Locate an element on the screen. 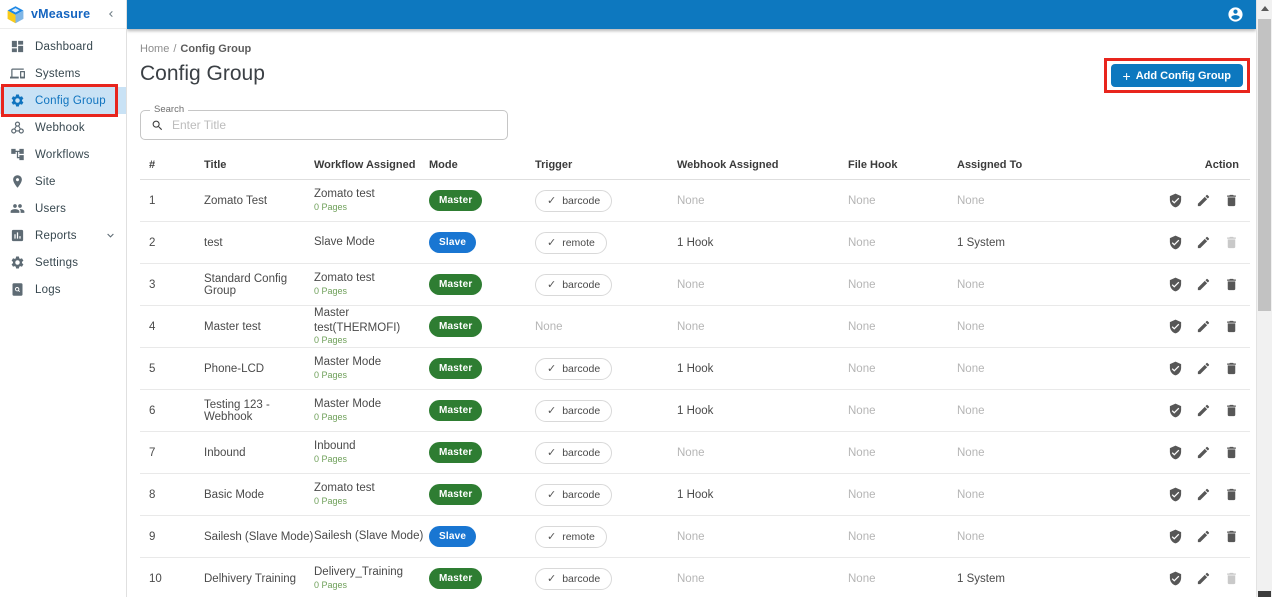  sidebar-item-webhook: Webhook is located at coordinates (63, 127).